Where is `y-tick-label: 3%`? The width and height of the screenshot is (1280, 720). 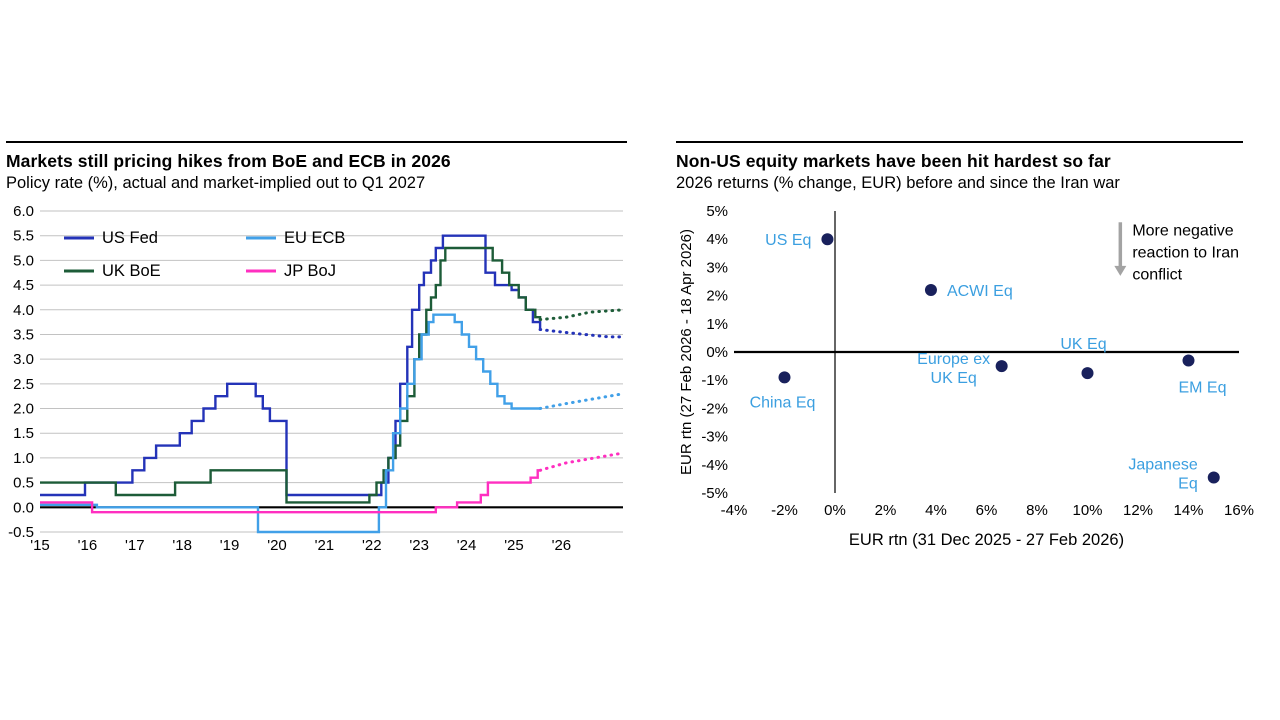
y-tick-label: 3% is located at coordinates (717, 267).